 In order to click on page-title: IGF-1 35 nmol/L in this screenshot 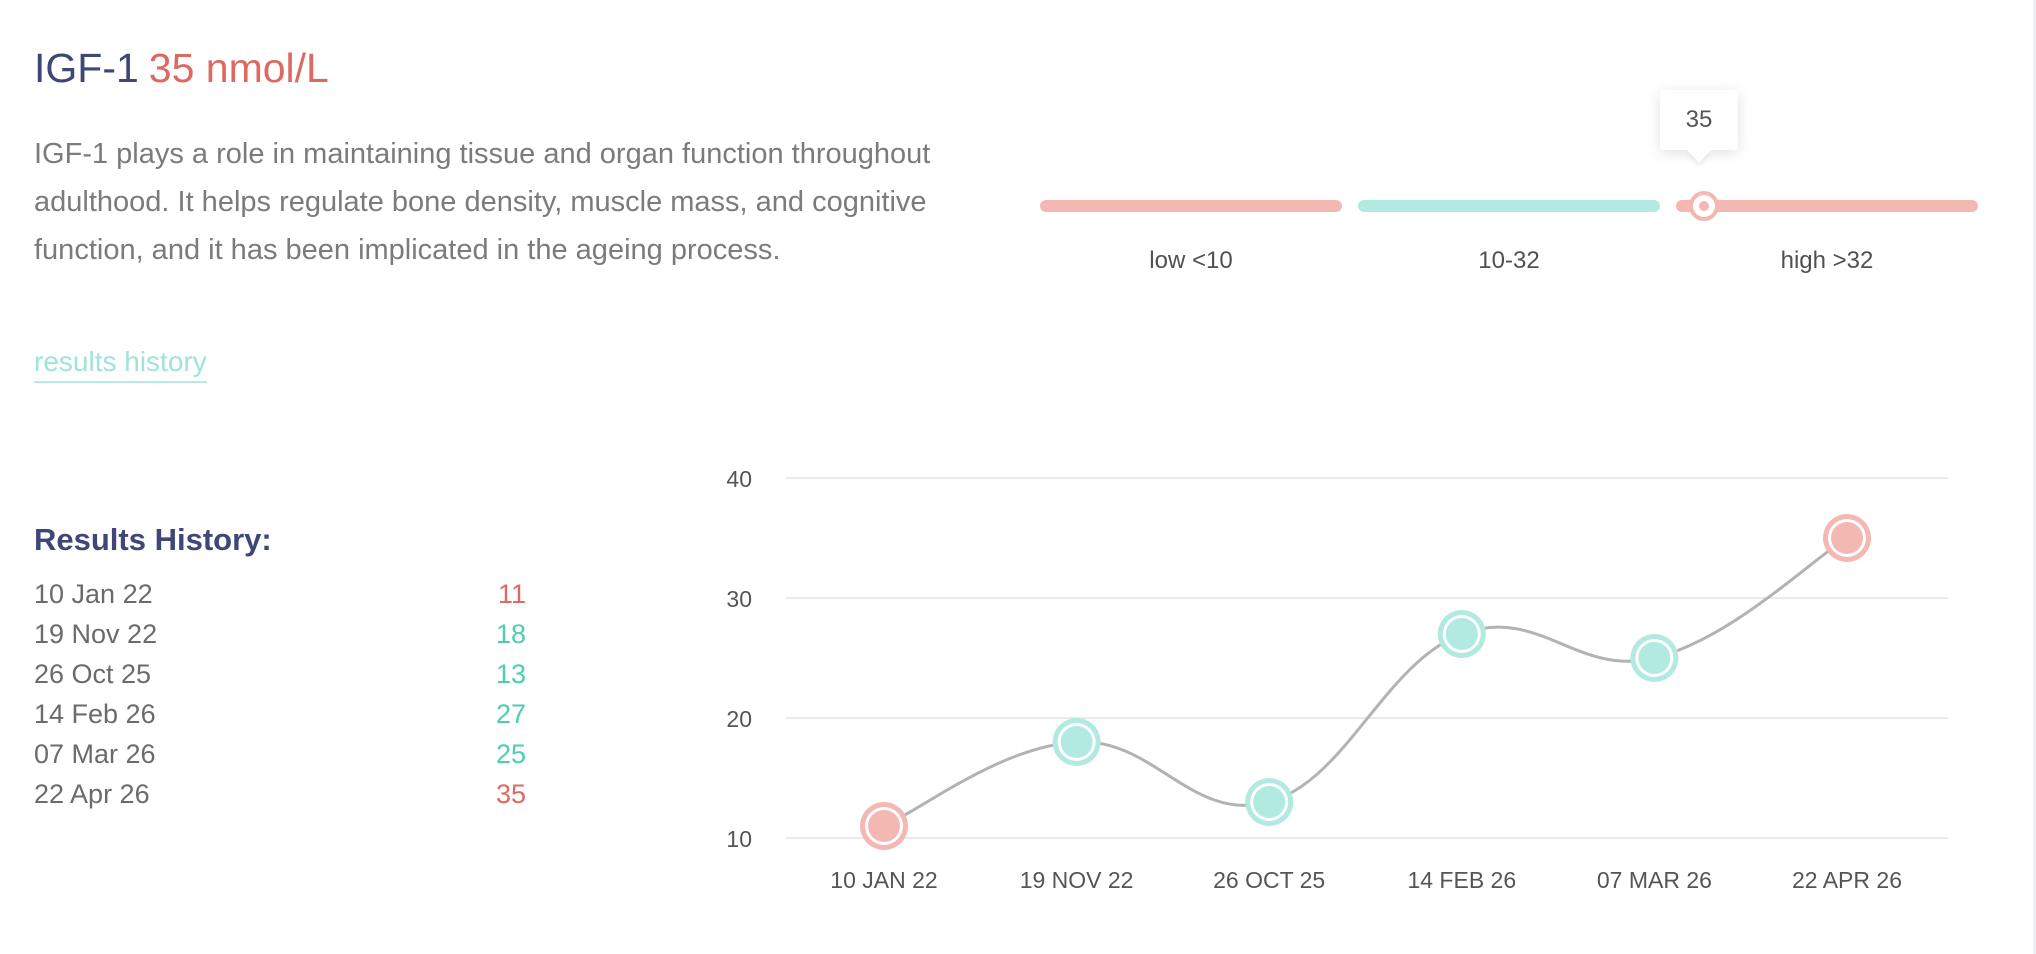, I will do `click(181, 68)`.